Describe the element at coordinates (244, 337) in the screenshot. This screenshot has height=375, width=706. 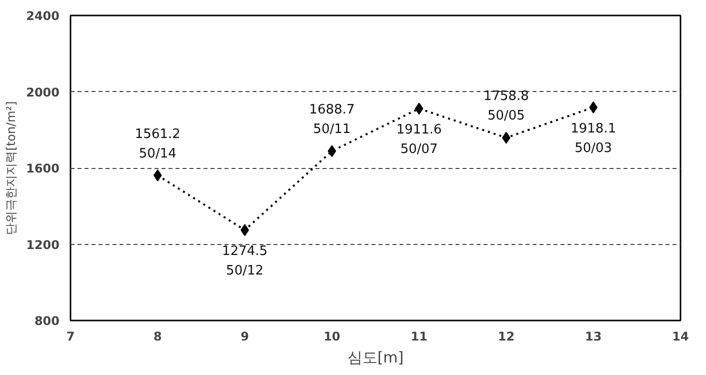
I see `x-tick-label: 9` at that location.